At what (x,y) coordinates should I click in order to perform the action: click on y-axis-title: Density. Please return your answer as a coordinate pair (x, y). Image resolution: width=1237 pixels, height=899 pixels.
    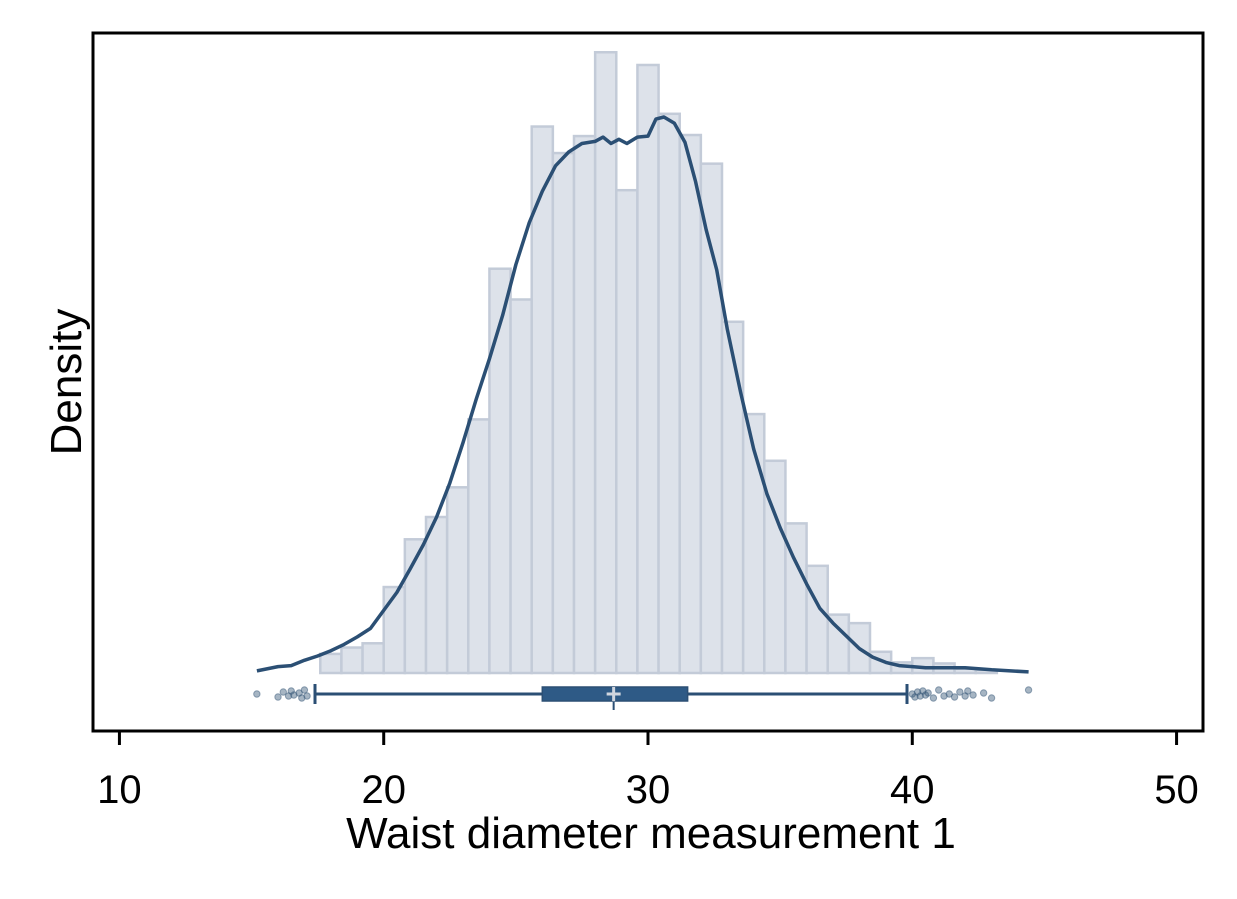
    Looking at the image, I should click on (66, 382).